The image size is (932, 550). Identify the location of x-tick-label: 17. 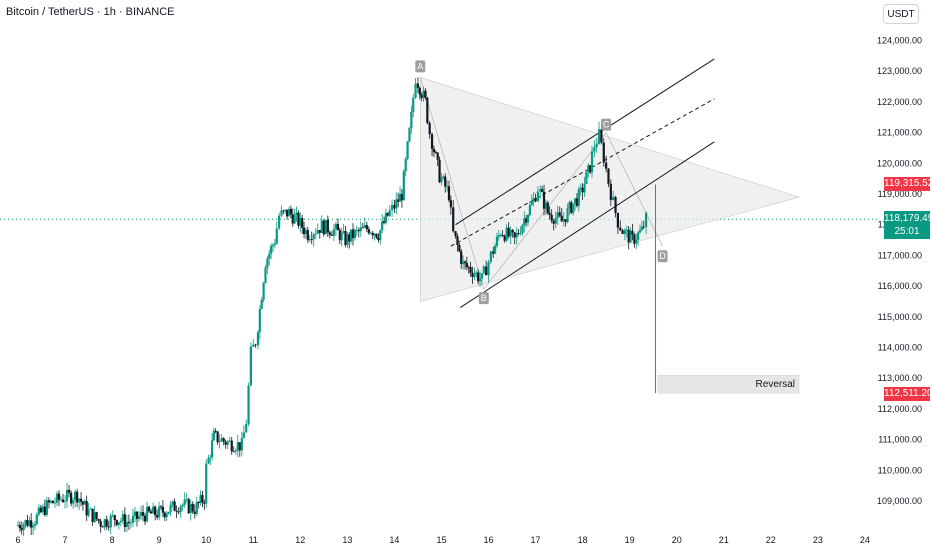
(536, 540).